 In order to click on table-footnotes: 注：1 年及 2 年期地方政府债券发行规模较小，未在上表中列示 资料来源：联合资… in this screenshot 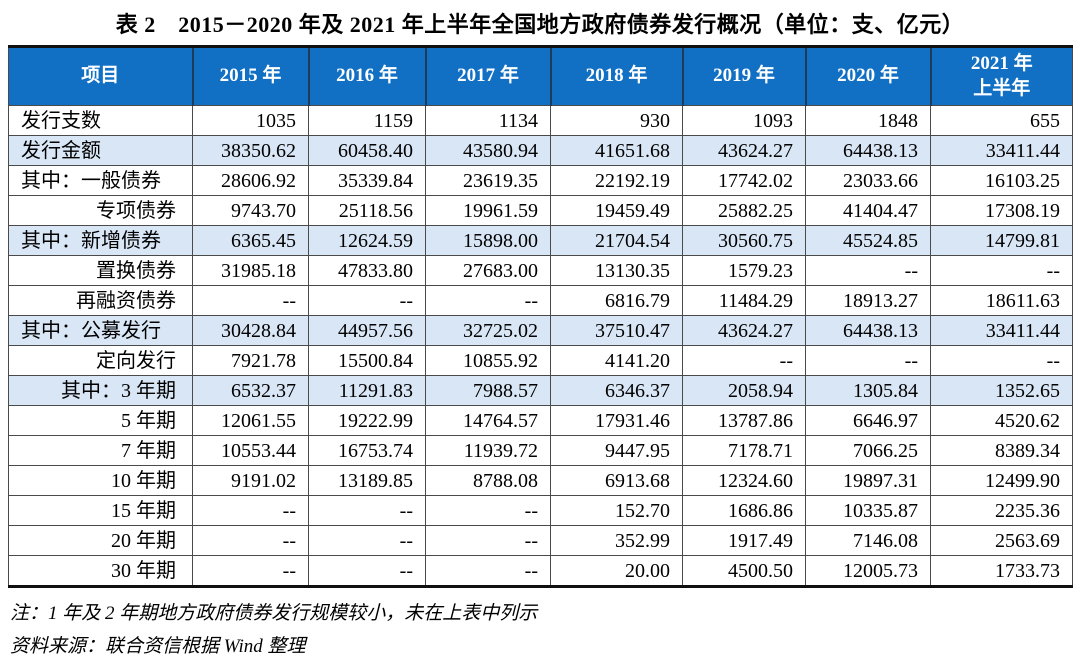, I will do `click(545, 630)`.